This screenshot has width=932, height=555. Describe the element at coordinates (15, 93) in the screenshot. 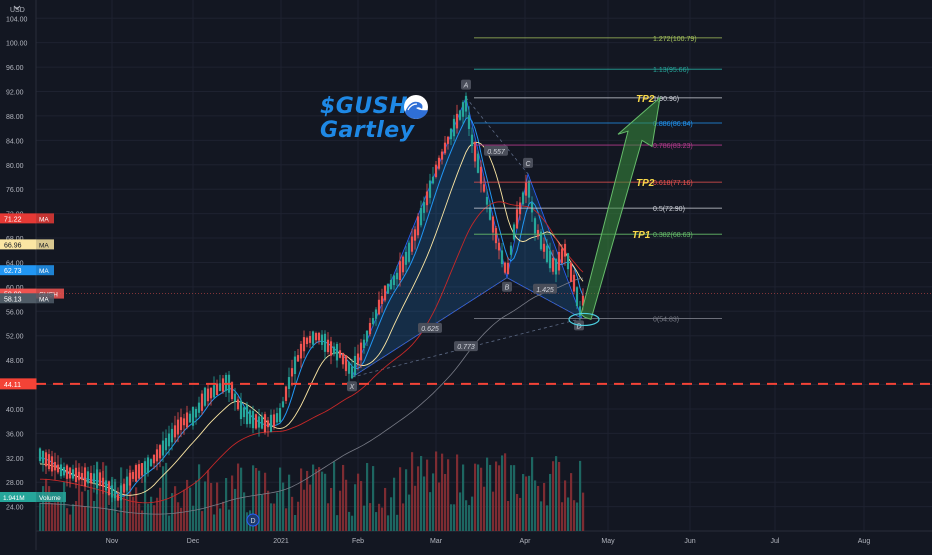

I see `price-tick-label: 92.00` at that location.